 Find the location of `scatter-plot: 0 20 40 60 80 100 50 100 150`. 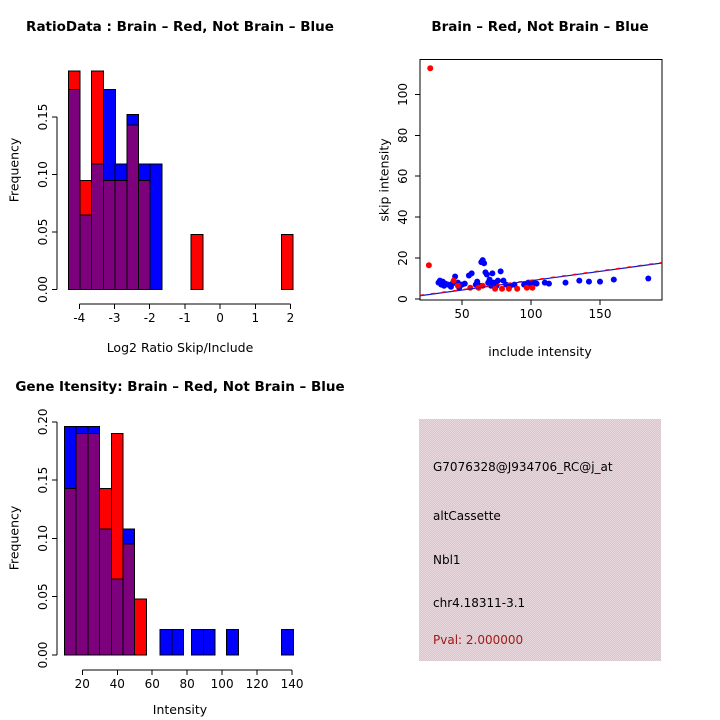

scatter-plot: 0 20 40 60 80 100 50 100 150 is located at coordinates (529, 190).